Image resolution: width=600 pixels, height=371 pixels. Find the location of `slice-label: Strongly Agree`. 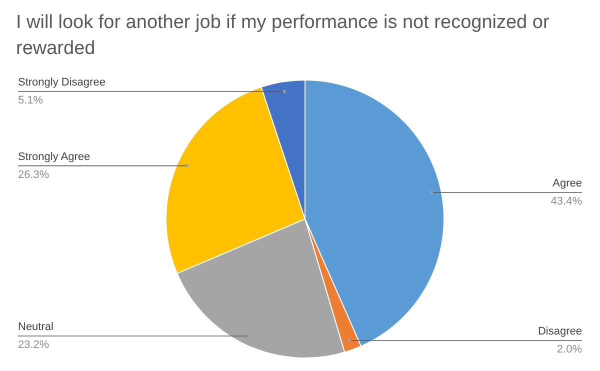

slice-label: Strongly Agree is located at coordinates (54, 156).